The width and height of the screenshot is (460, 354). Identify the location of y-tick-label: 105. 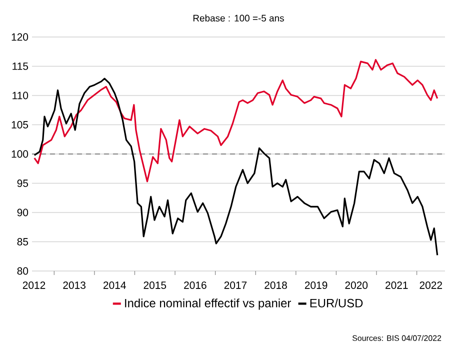
(20, 124).